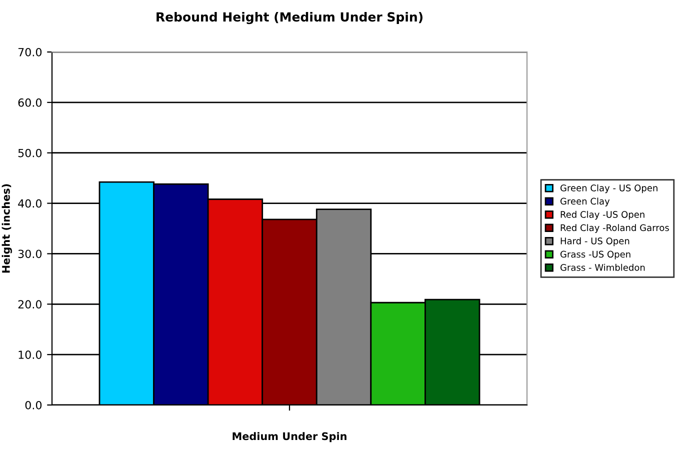 The height and width of the screenshot is (449, 676). What do you see at coordinates (33, 405) in the screenshot?
I see `y-tick-label: 0.0` at bounding box center [33, 405].